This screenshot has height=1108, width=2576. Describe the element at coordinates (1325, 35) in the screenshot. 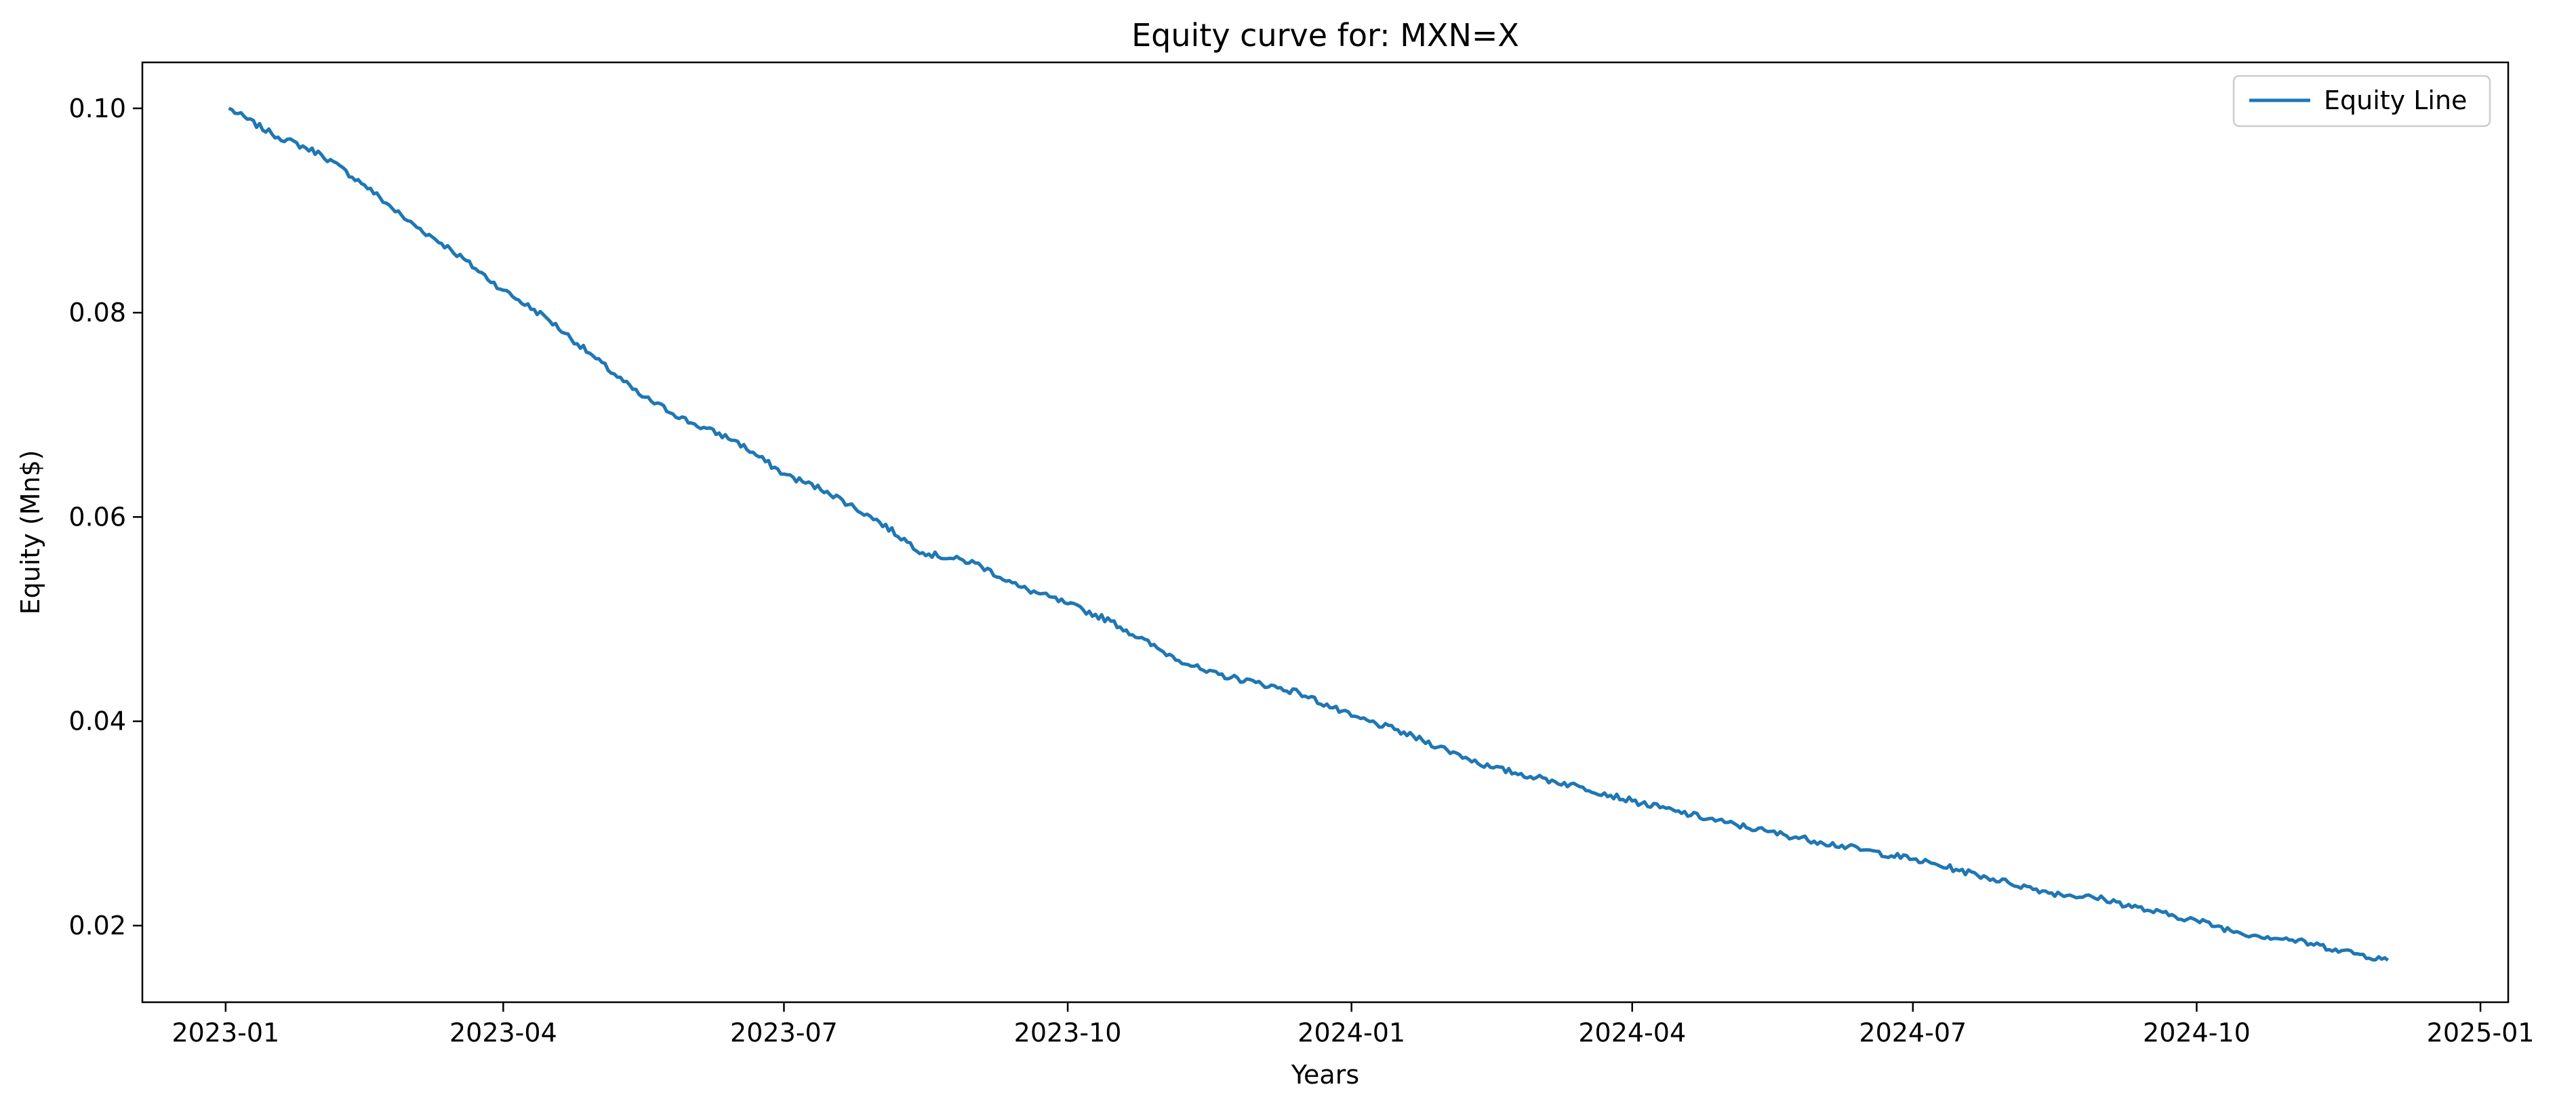

I see `chart-title: Equity curve for: MXN=X` at that location.